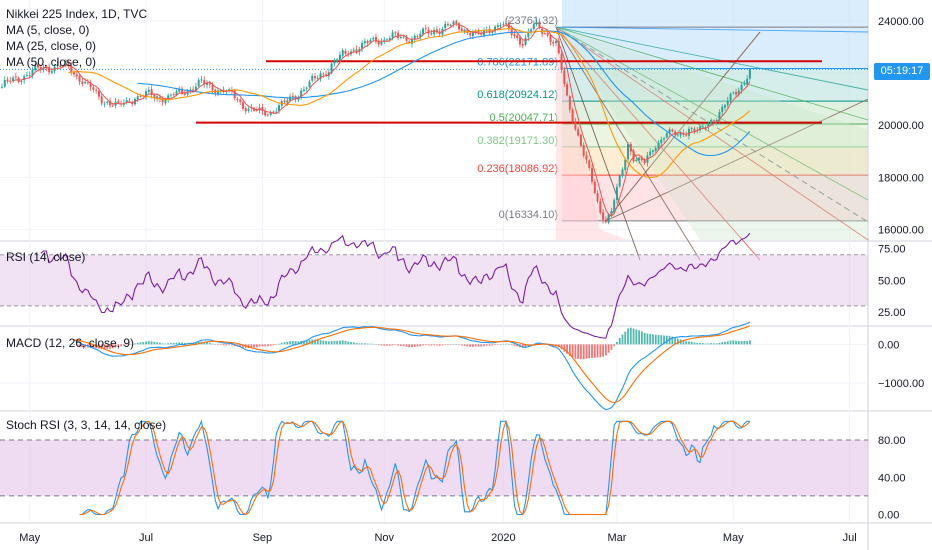  What do you see at coordinates (892, 441) in the screenshot?
I see `stoch-tick-label: 80.00` at bounding box center [892, 441].